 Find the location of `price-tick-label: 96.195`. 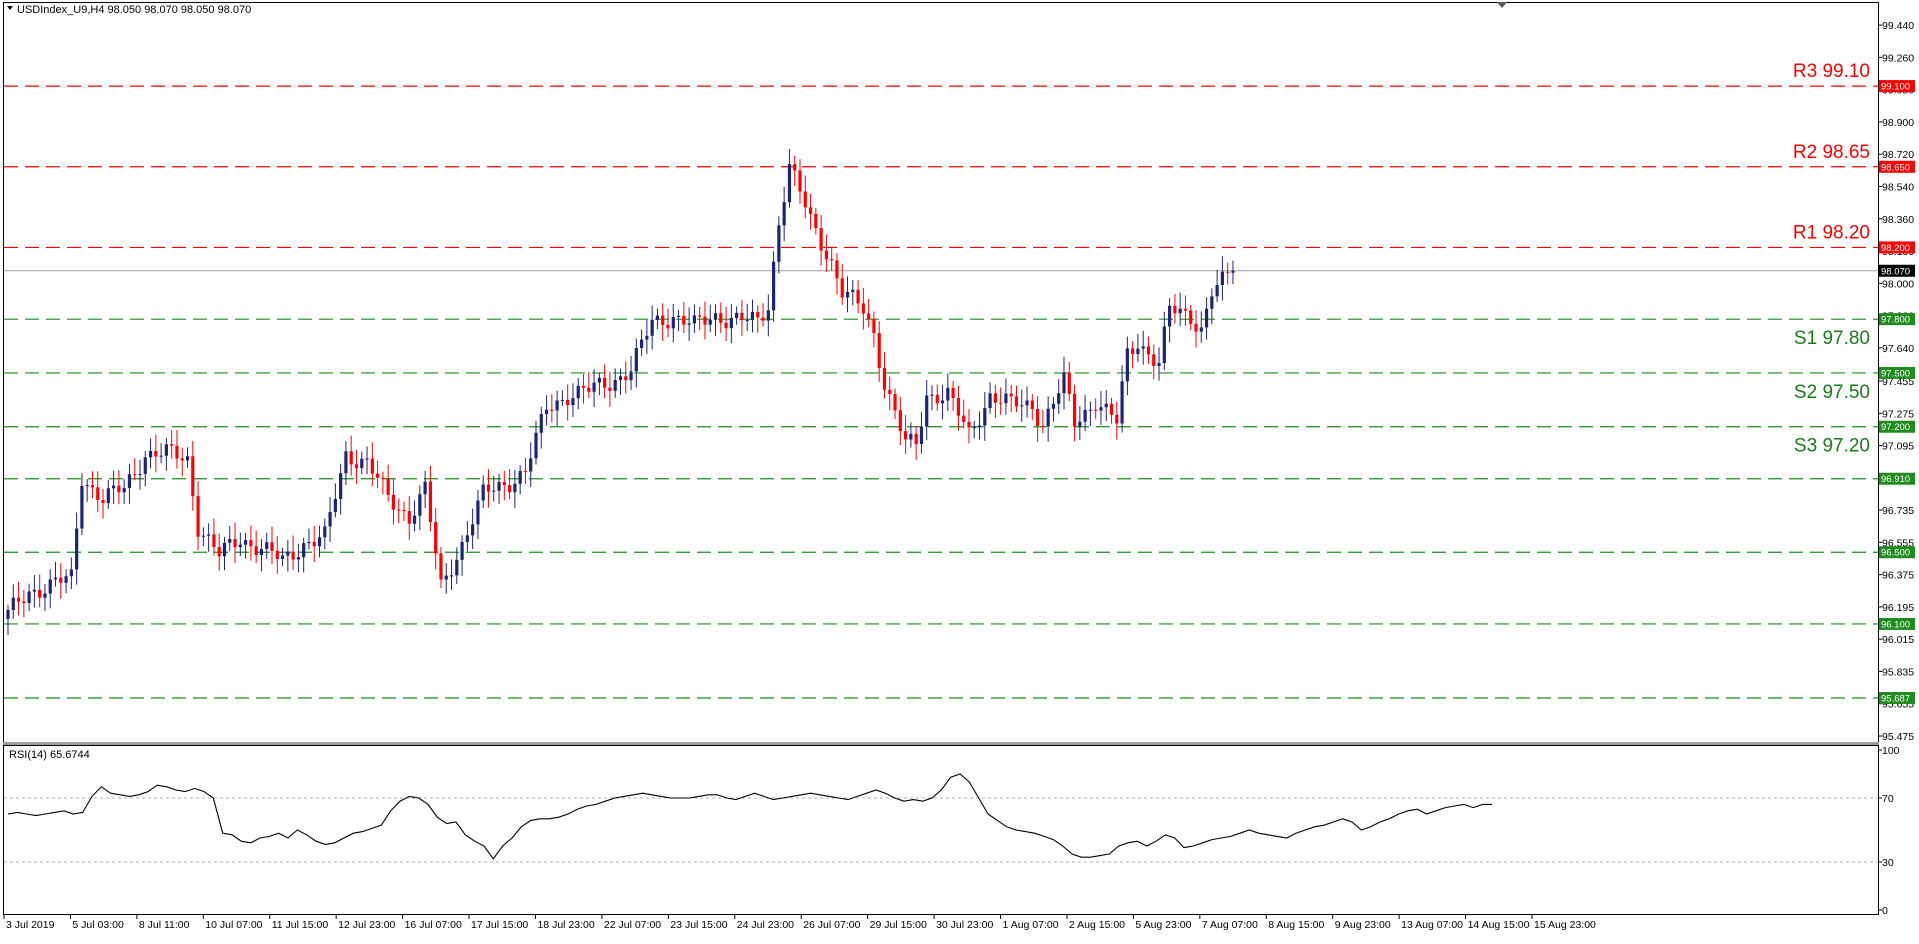

price-tick-label: 96.195 is located at coordinates (1898, 608).